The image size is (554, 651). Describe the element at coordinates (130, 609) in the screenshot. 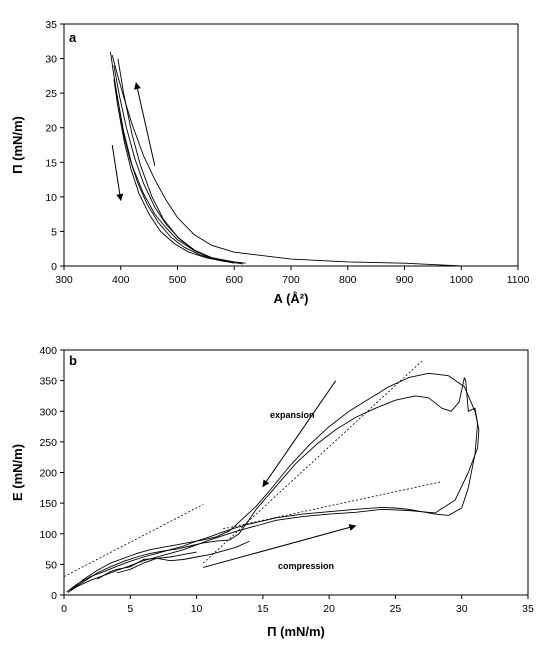

I see `x-tick-label: 5` at that location.